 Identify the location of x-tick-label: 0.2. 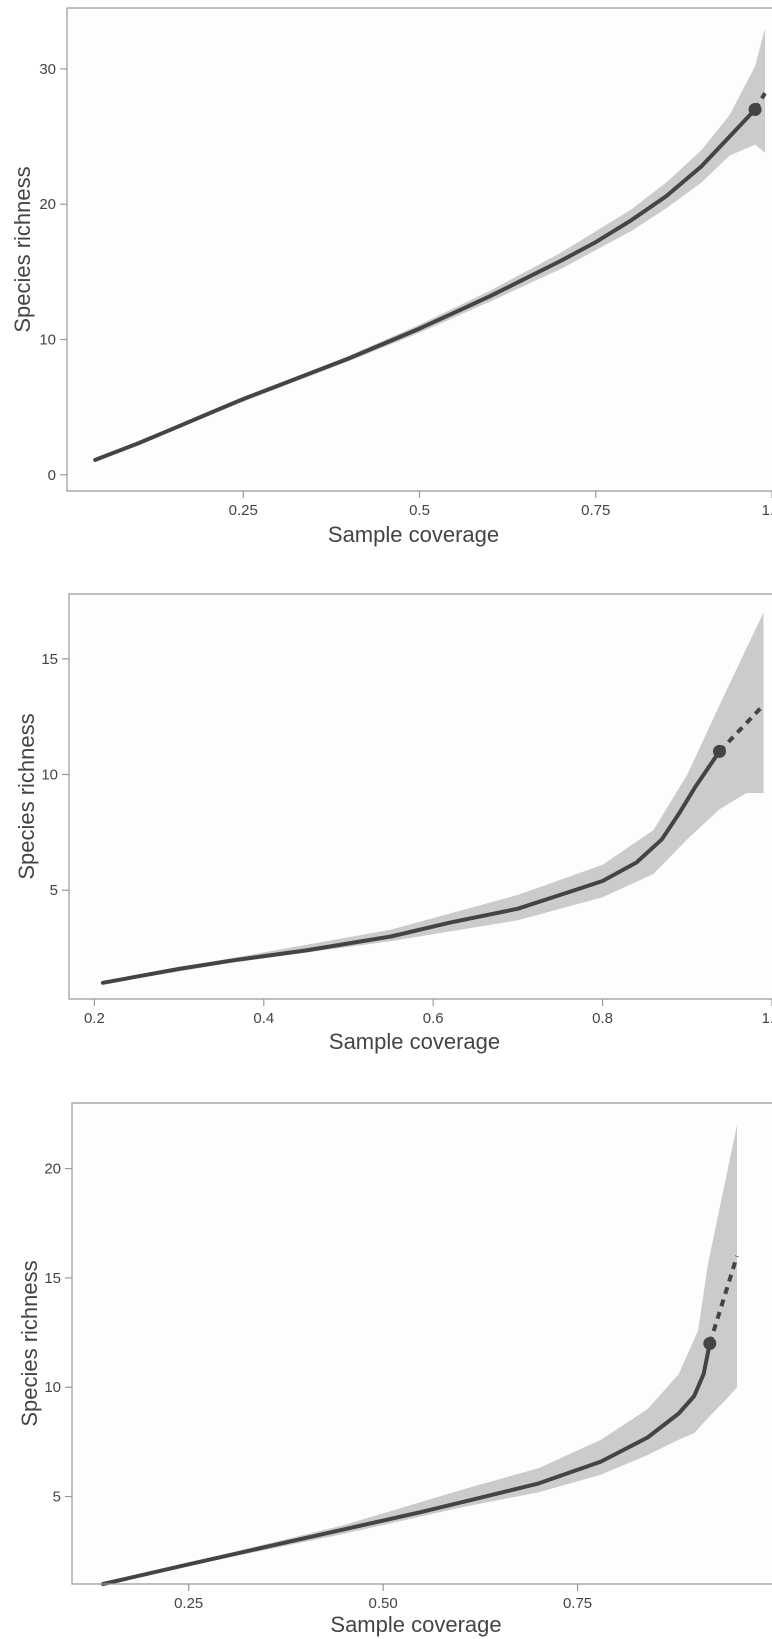
(94, 1018).